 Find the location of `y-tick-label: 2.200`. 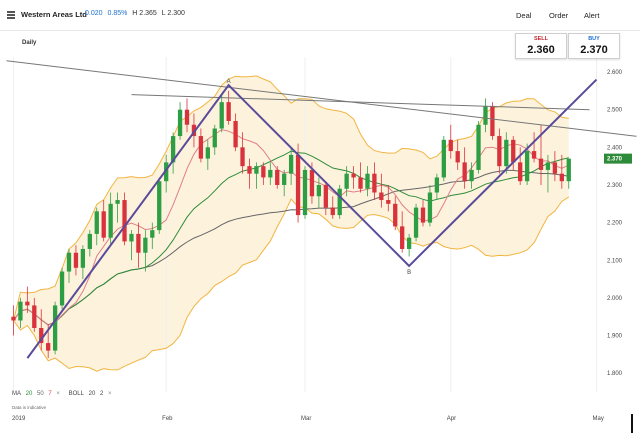

y-tick-label: 2.200 is located at coordinates (615, 224).